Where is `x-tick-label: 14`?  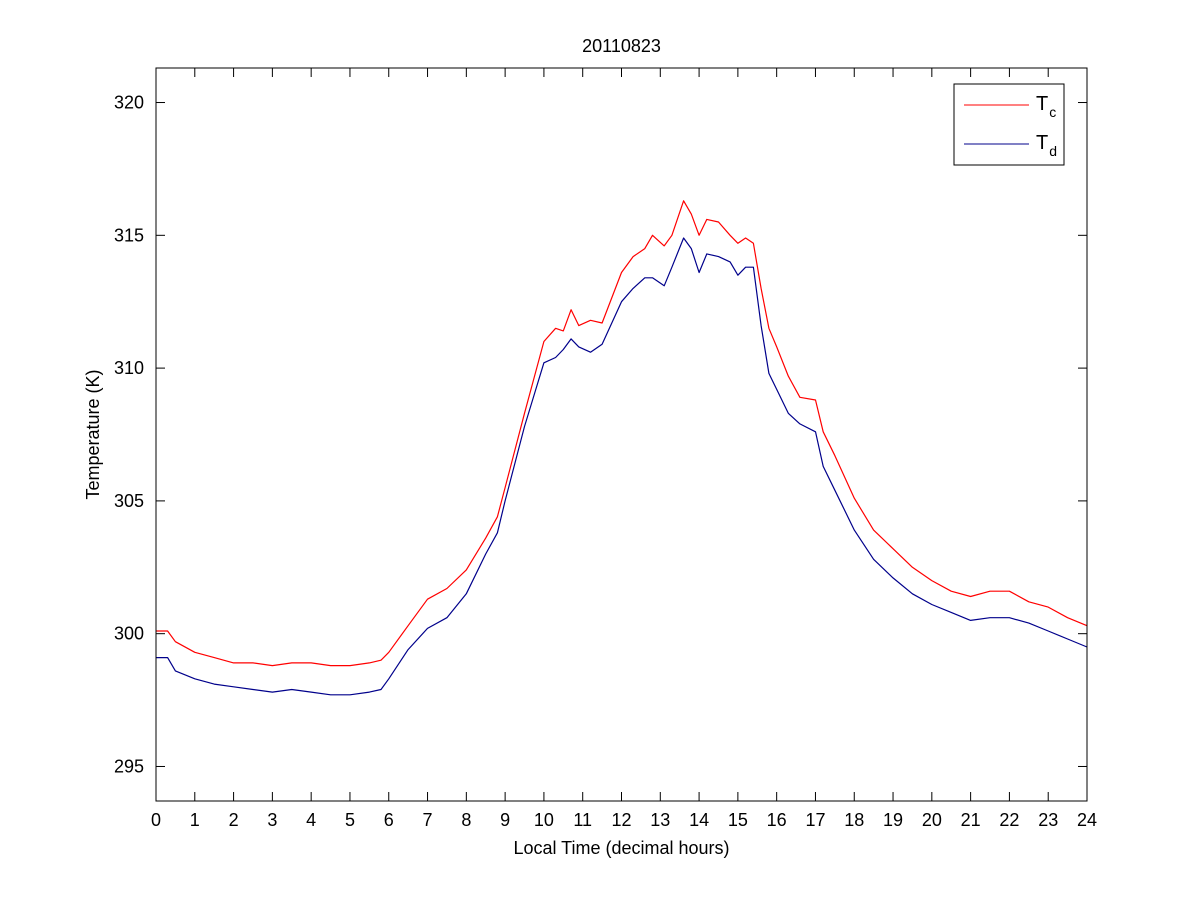
x-tick-label: 14 is located at coordinates (699, 820).